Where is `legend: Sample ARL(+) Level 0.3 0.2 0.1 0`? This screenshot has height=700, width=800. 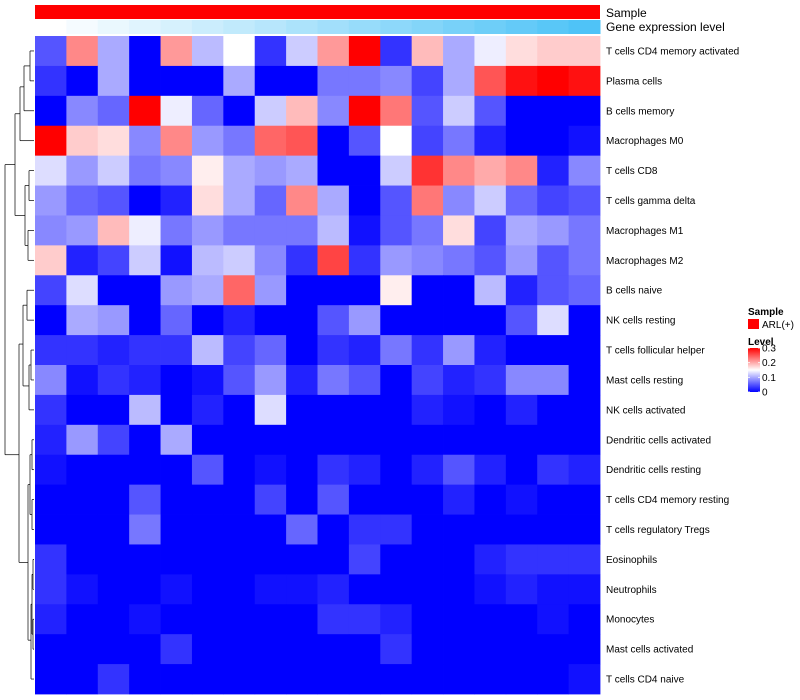 legend: Sample ARL(+) Level 0.3 0.2 0.1 0 is located at coordinates (771, 353).